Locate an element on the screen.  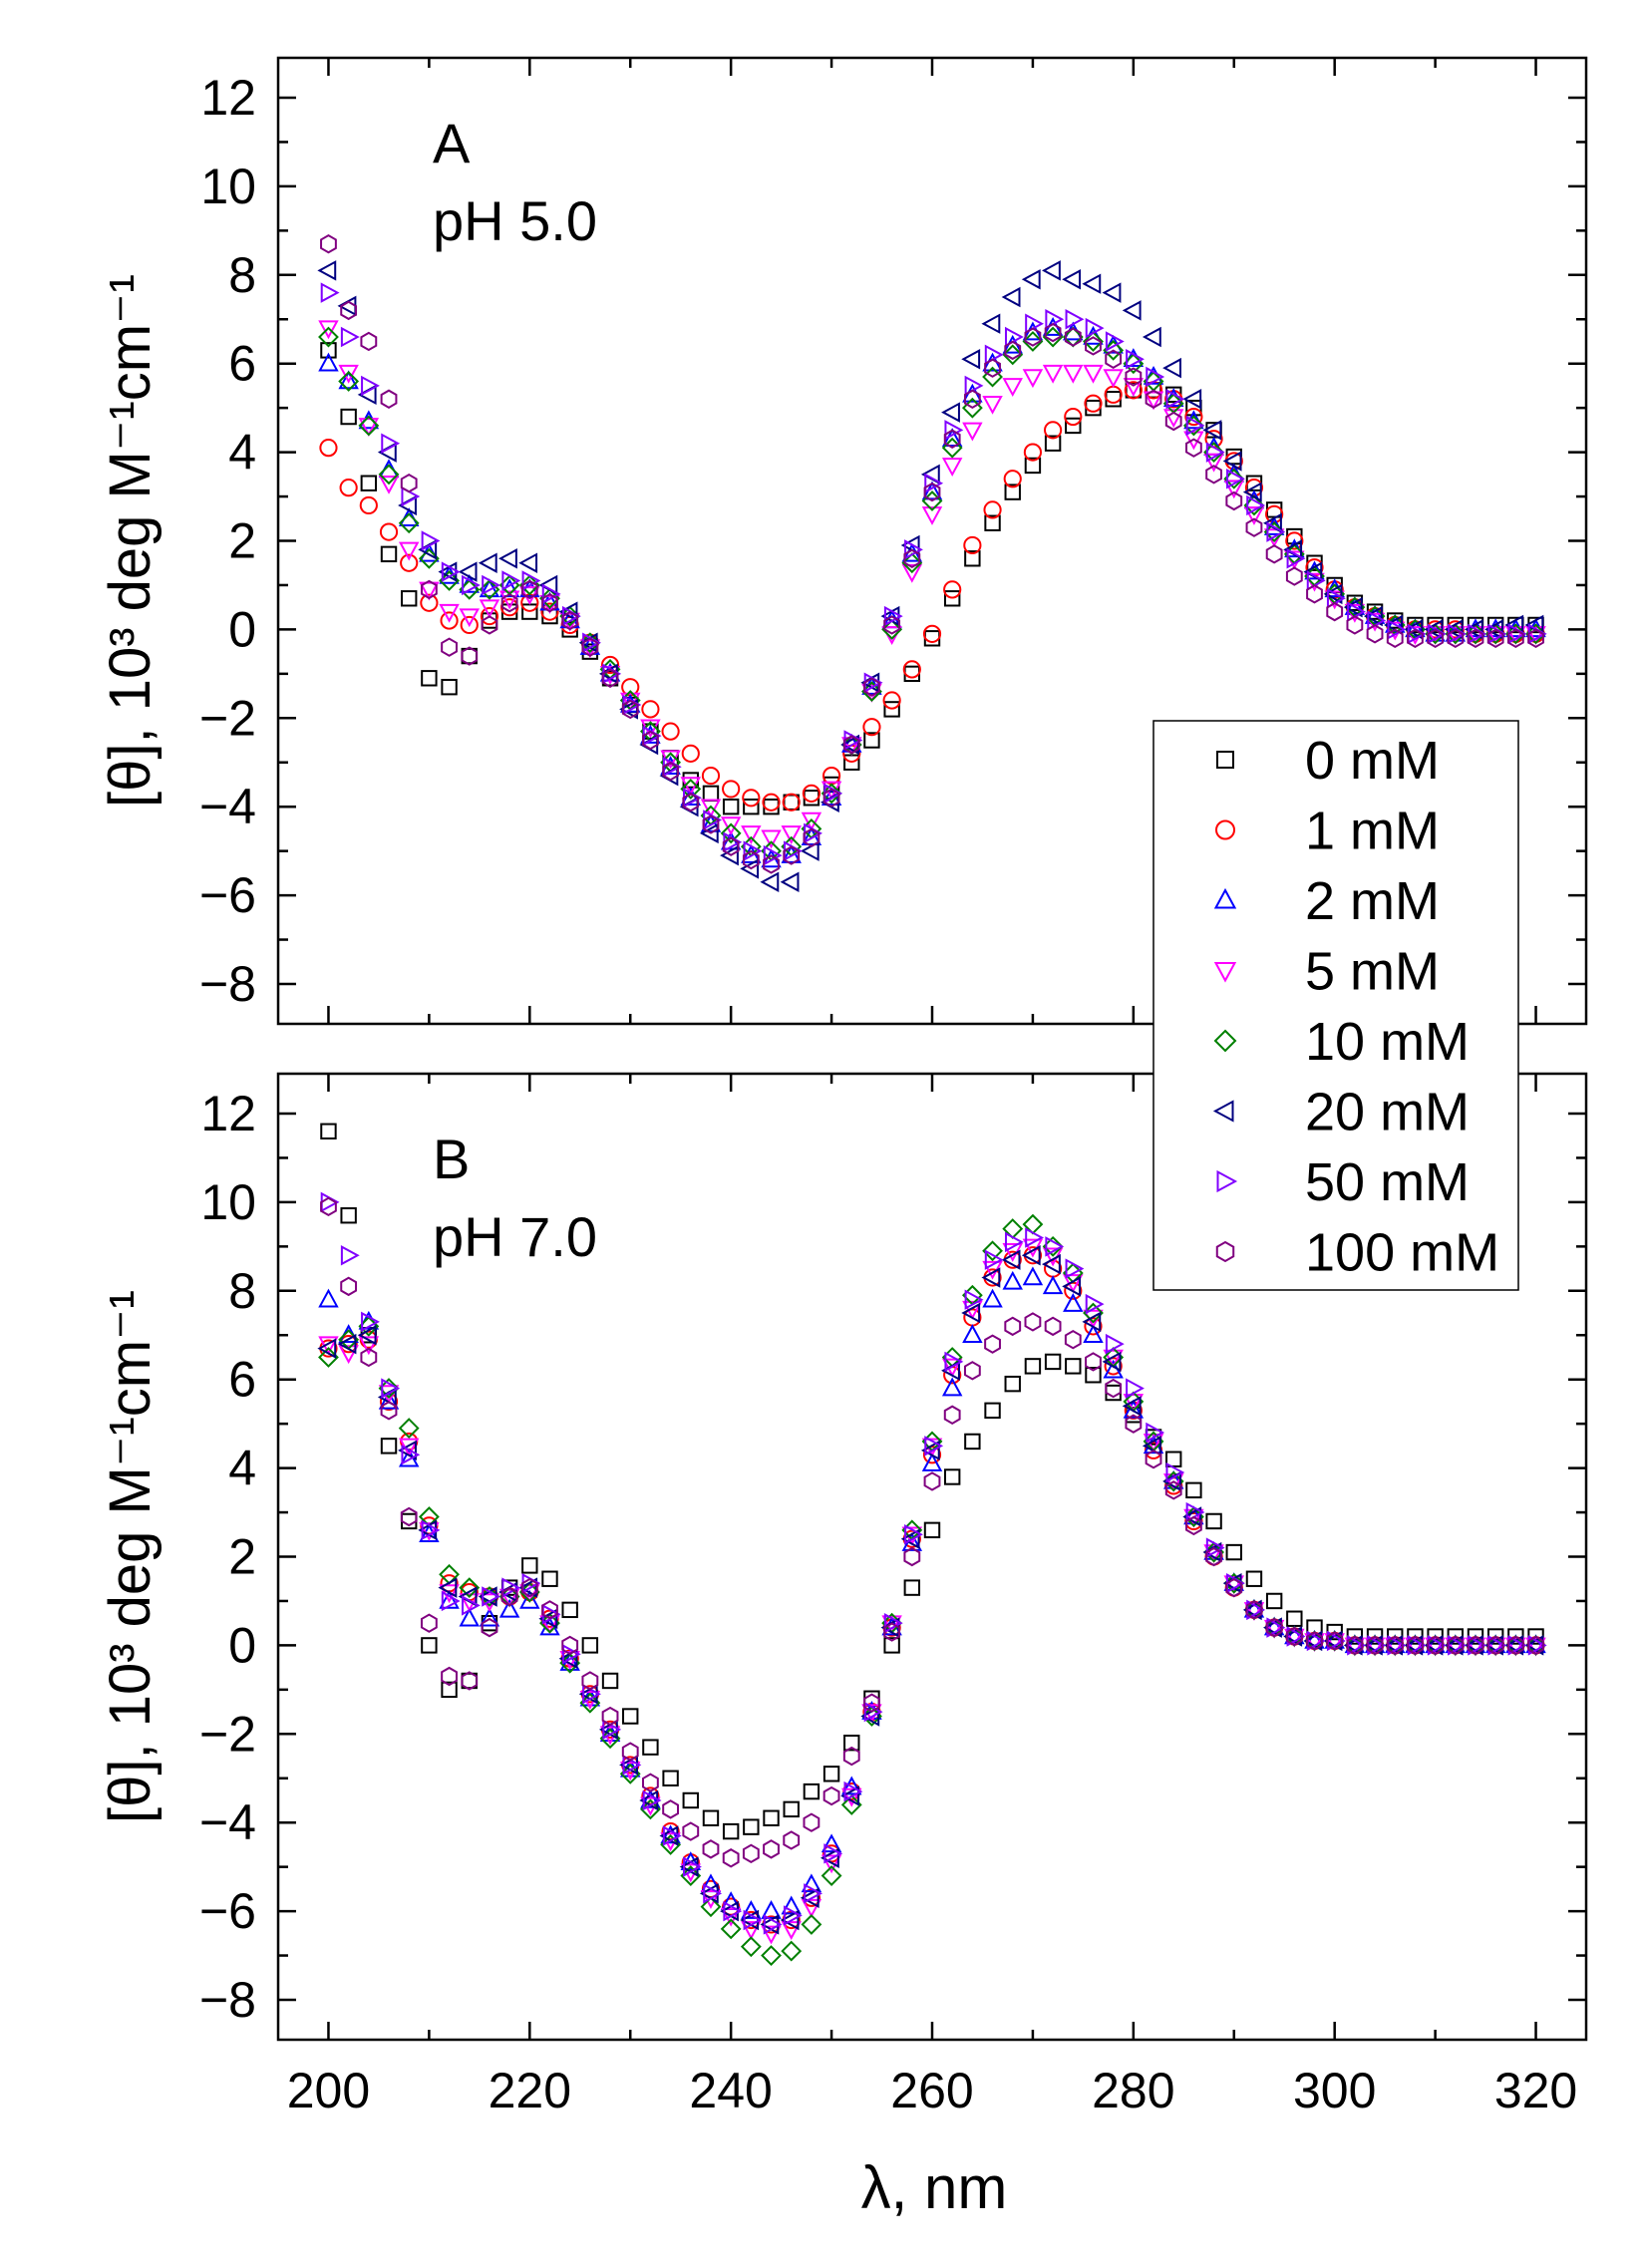
legend-marker-square-icon is located at coordinates (1225, 760).